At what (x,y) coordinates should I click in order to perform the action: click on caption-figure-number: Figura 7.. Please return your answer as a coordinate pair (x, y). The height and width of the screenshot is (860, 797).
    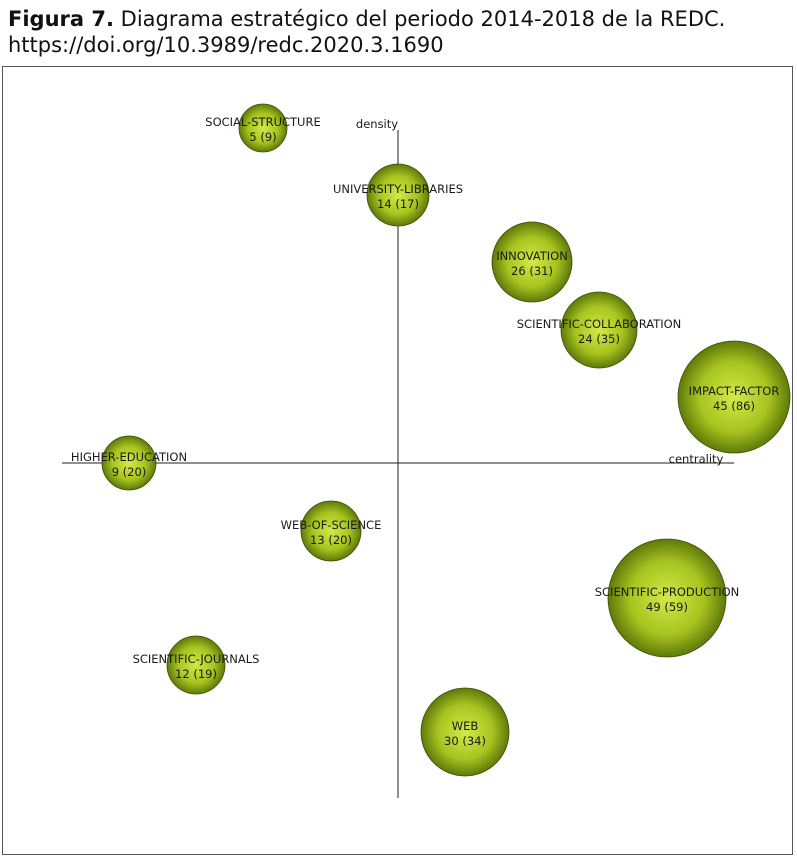
    Looking at the image, I should click on (61, 19).